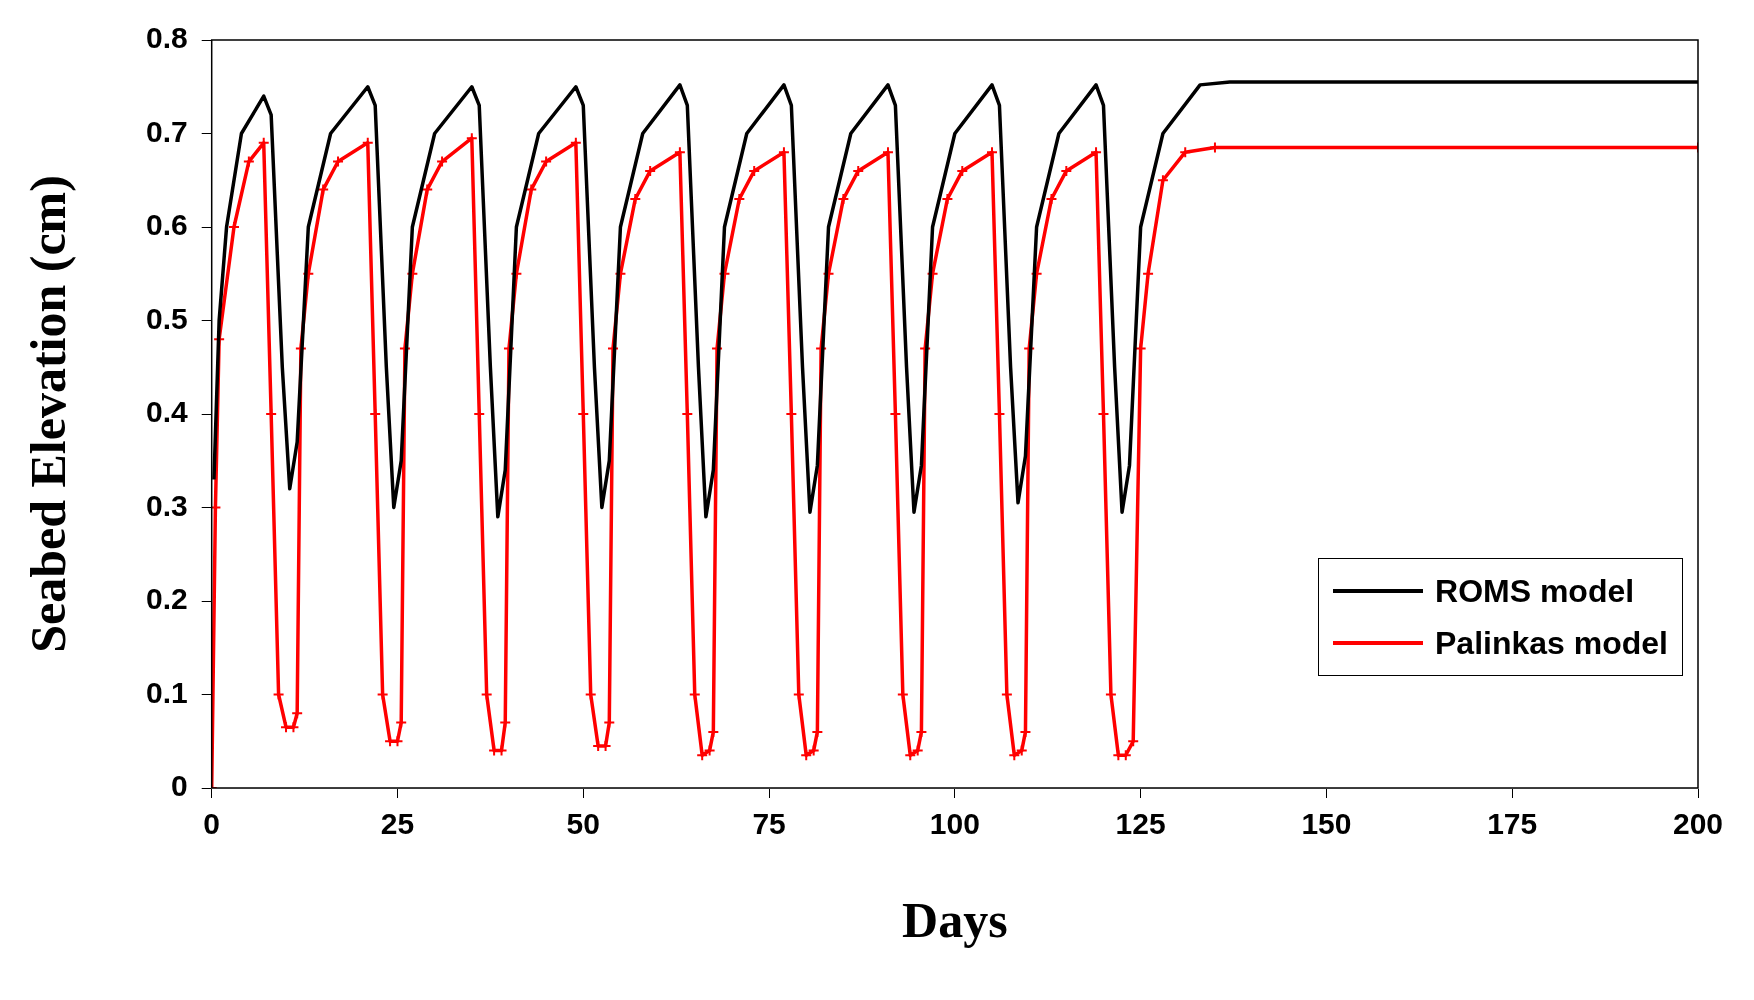 The width and height of the screenshot is (1754, 1000). I want to click on x-tick-label: 100, so click(954, 824).